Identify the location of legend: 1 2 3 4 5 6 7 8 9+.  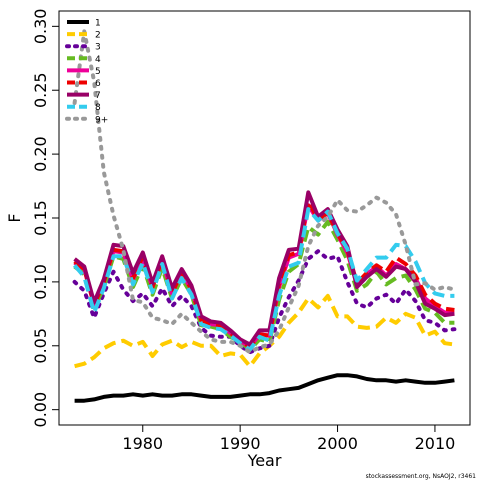
(86, 72).